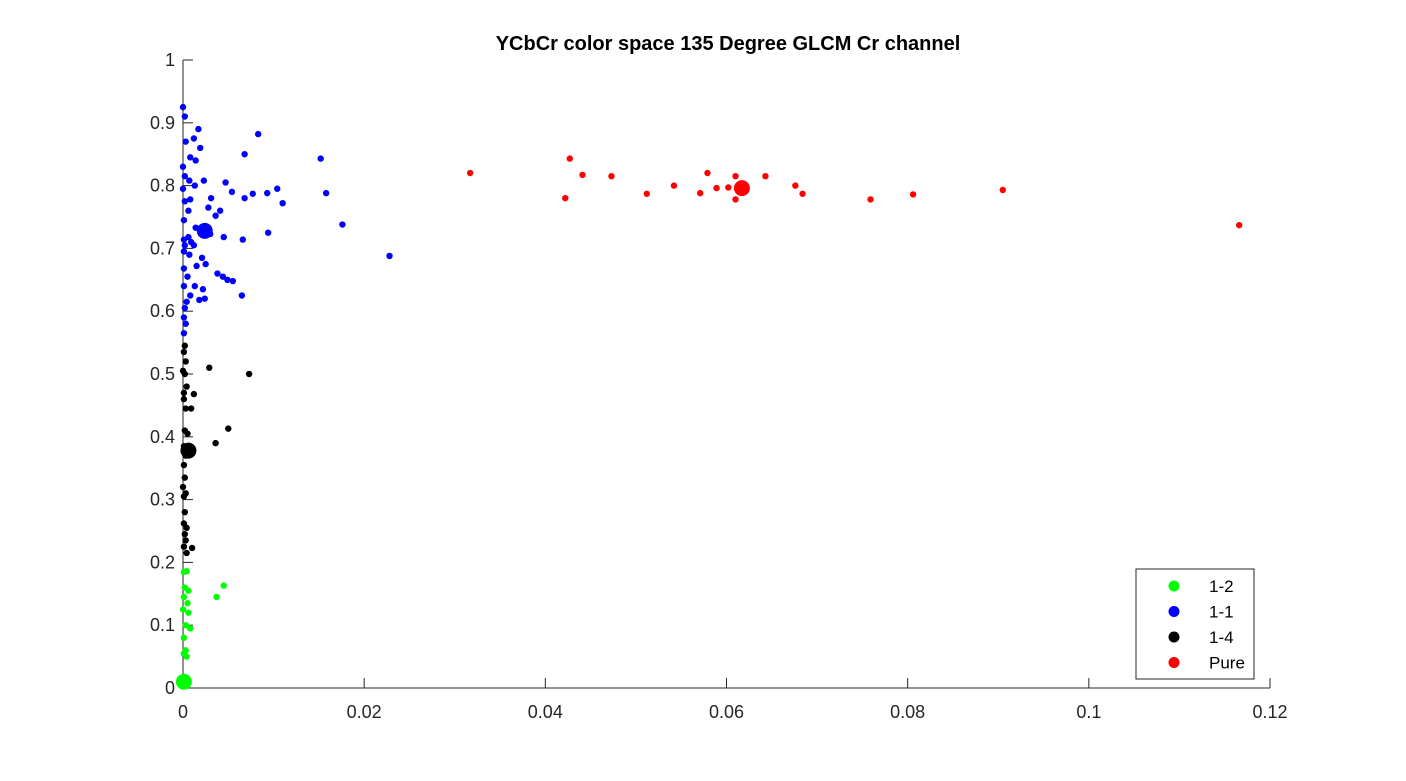 Image resolution: width=1406 pixels, height=781 pixels. I want to click on y-tick-label: 0.4, so click(162, 437).